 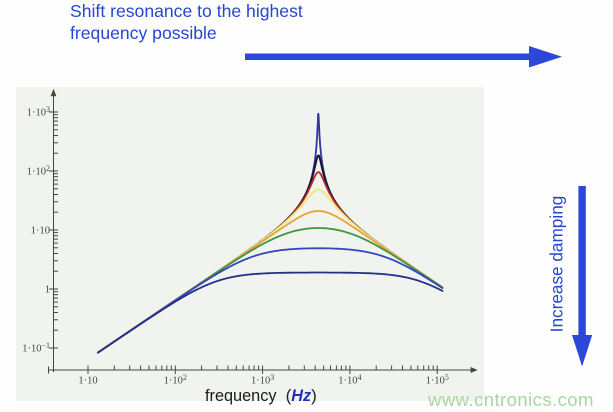 I want to click on svg-text: 1, so click(x=47, y=290).